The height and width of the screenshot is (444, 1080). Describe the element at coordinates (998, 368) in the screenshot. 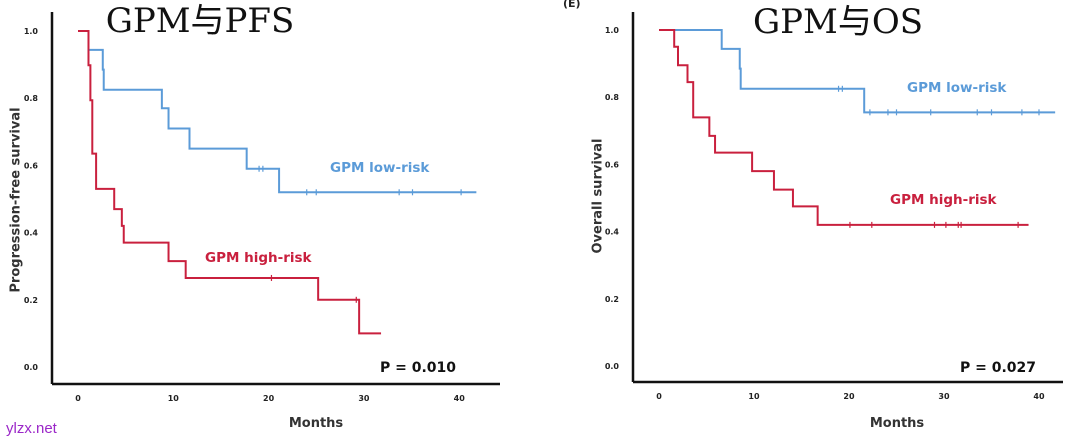

I see `p-value-annotation: P = 0.027` at that location.